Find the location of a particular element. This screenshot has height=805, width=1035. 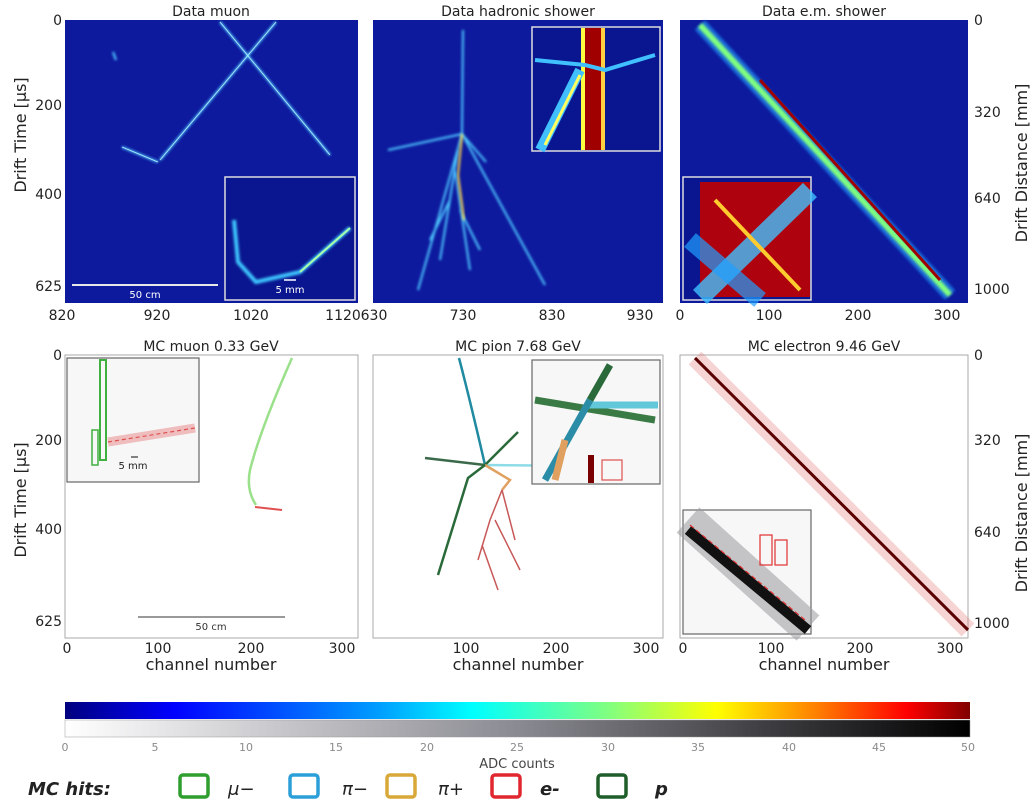

mc-muon-track is located at coordinates (270, 431).